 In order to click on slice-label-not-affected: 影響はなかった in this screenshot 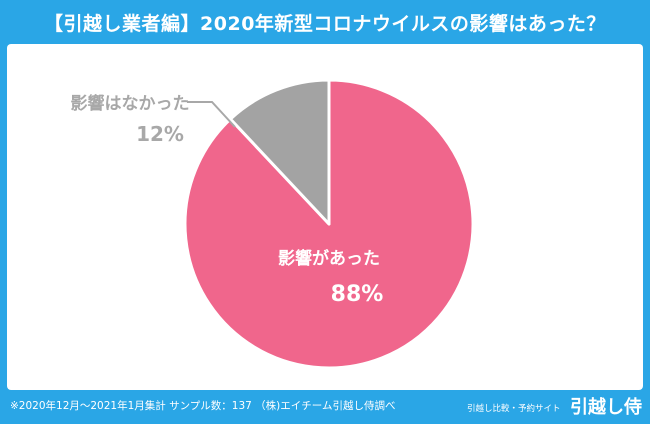, I will do `click(130, 103)`.